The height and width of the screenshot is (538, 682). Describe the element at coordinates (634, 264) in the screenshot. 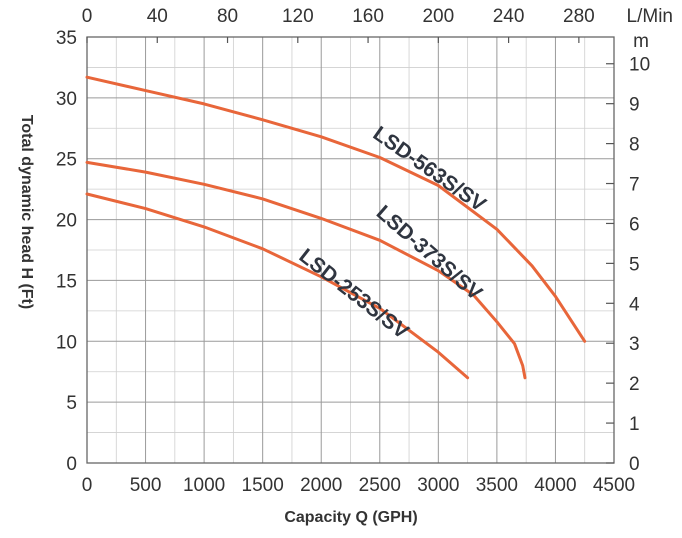

I see `right-tick-label: 5` at that location.